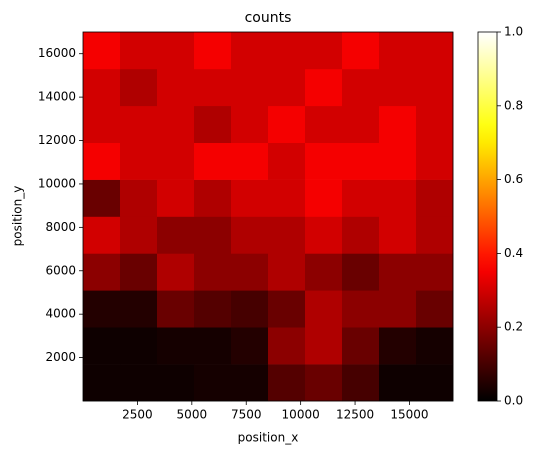 The image size is (538, 455). Describe the element at coordinates (513, 401) in the screenshot. I see `colorbar-tick-label: 0.0` at that location.